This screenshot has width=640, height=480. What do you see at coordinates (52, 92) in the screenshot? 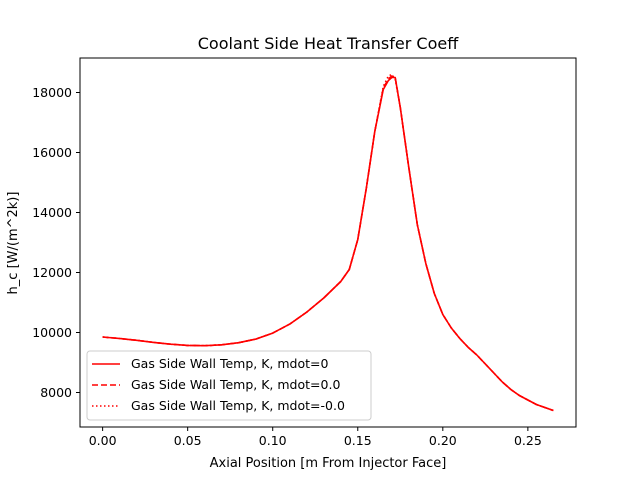
I see `y-tick-label: 18000` at bounding box center [52, 92].